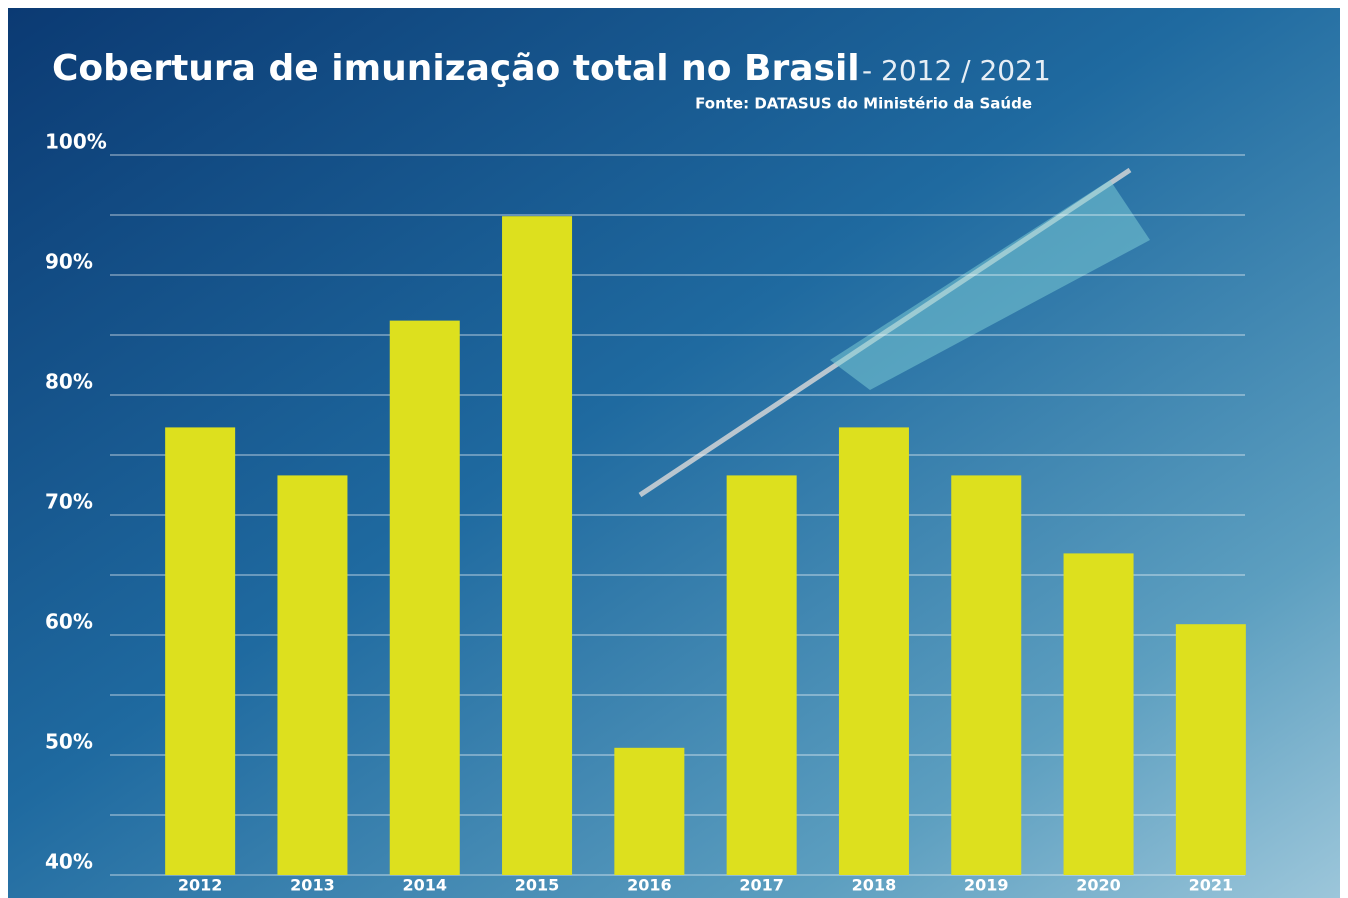 The image size is (1348, 898). Describe the element at coordinates (69, 382) in the screenshot. I see `y-tick-label: 80%` at that location.